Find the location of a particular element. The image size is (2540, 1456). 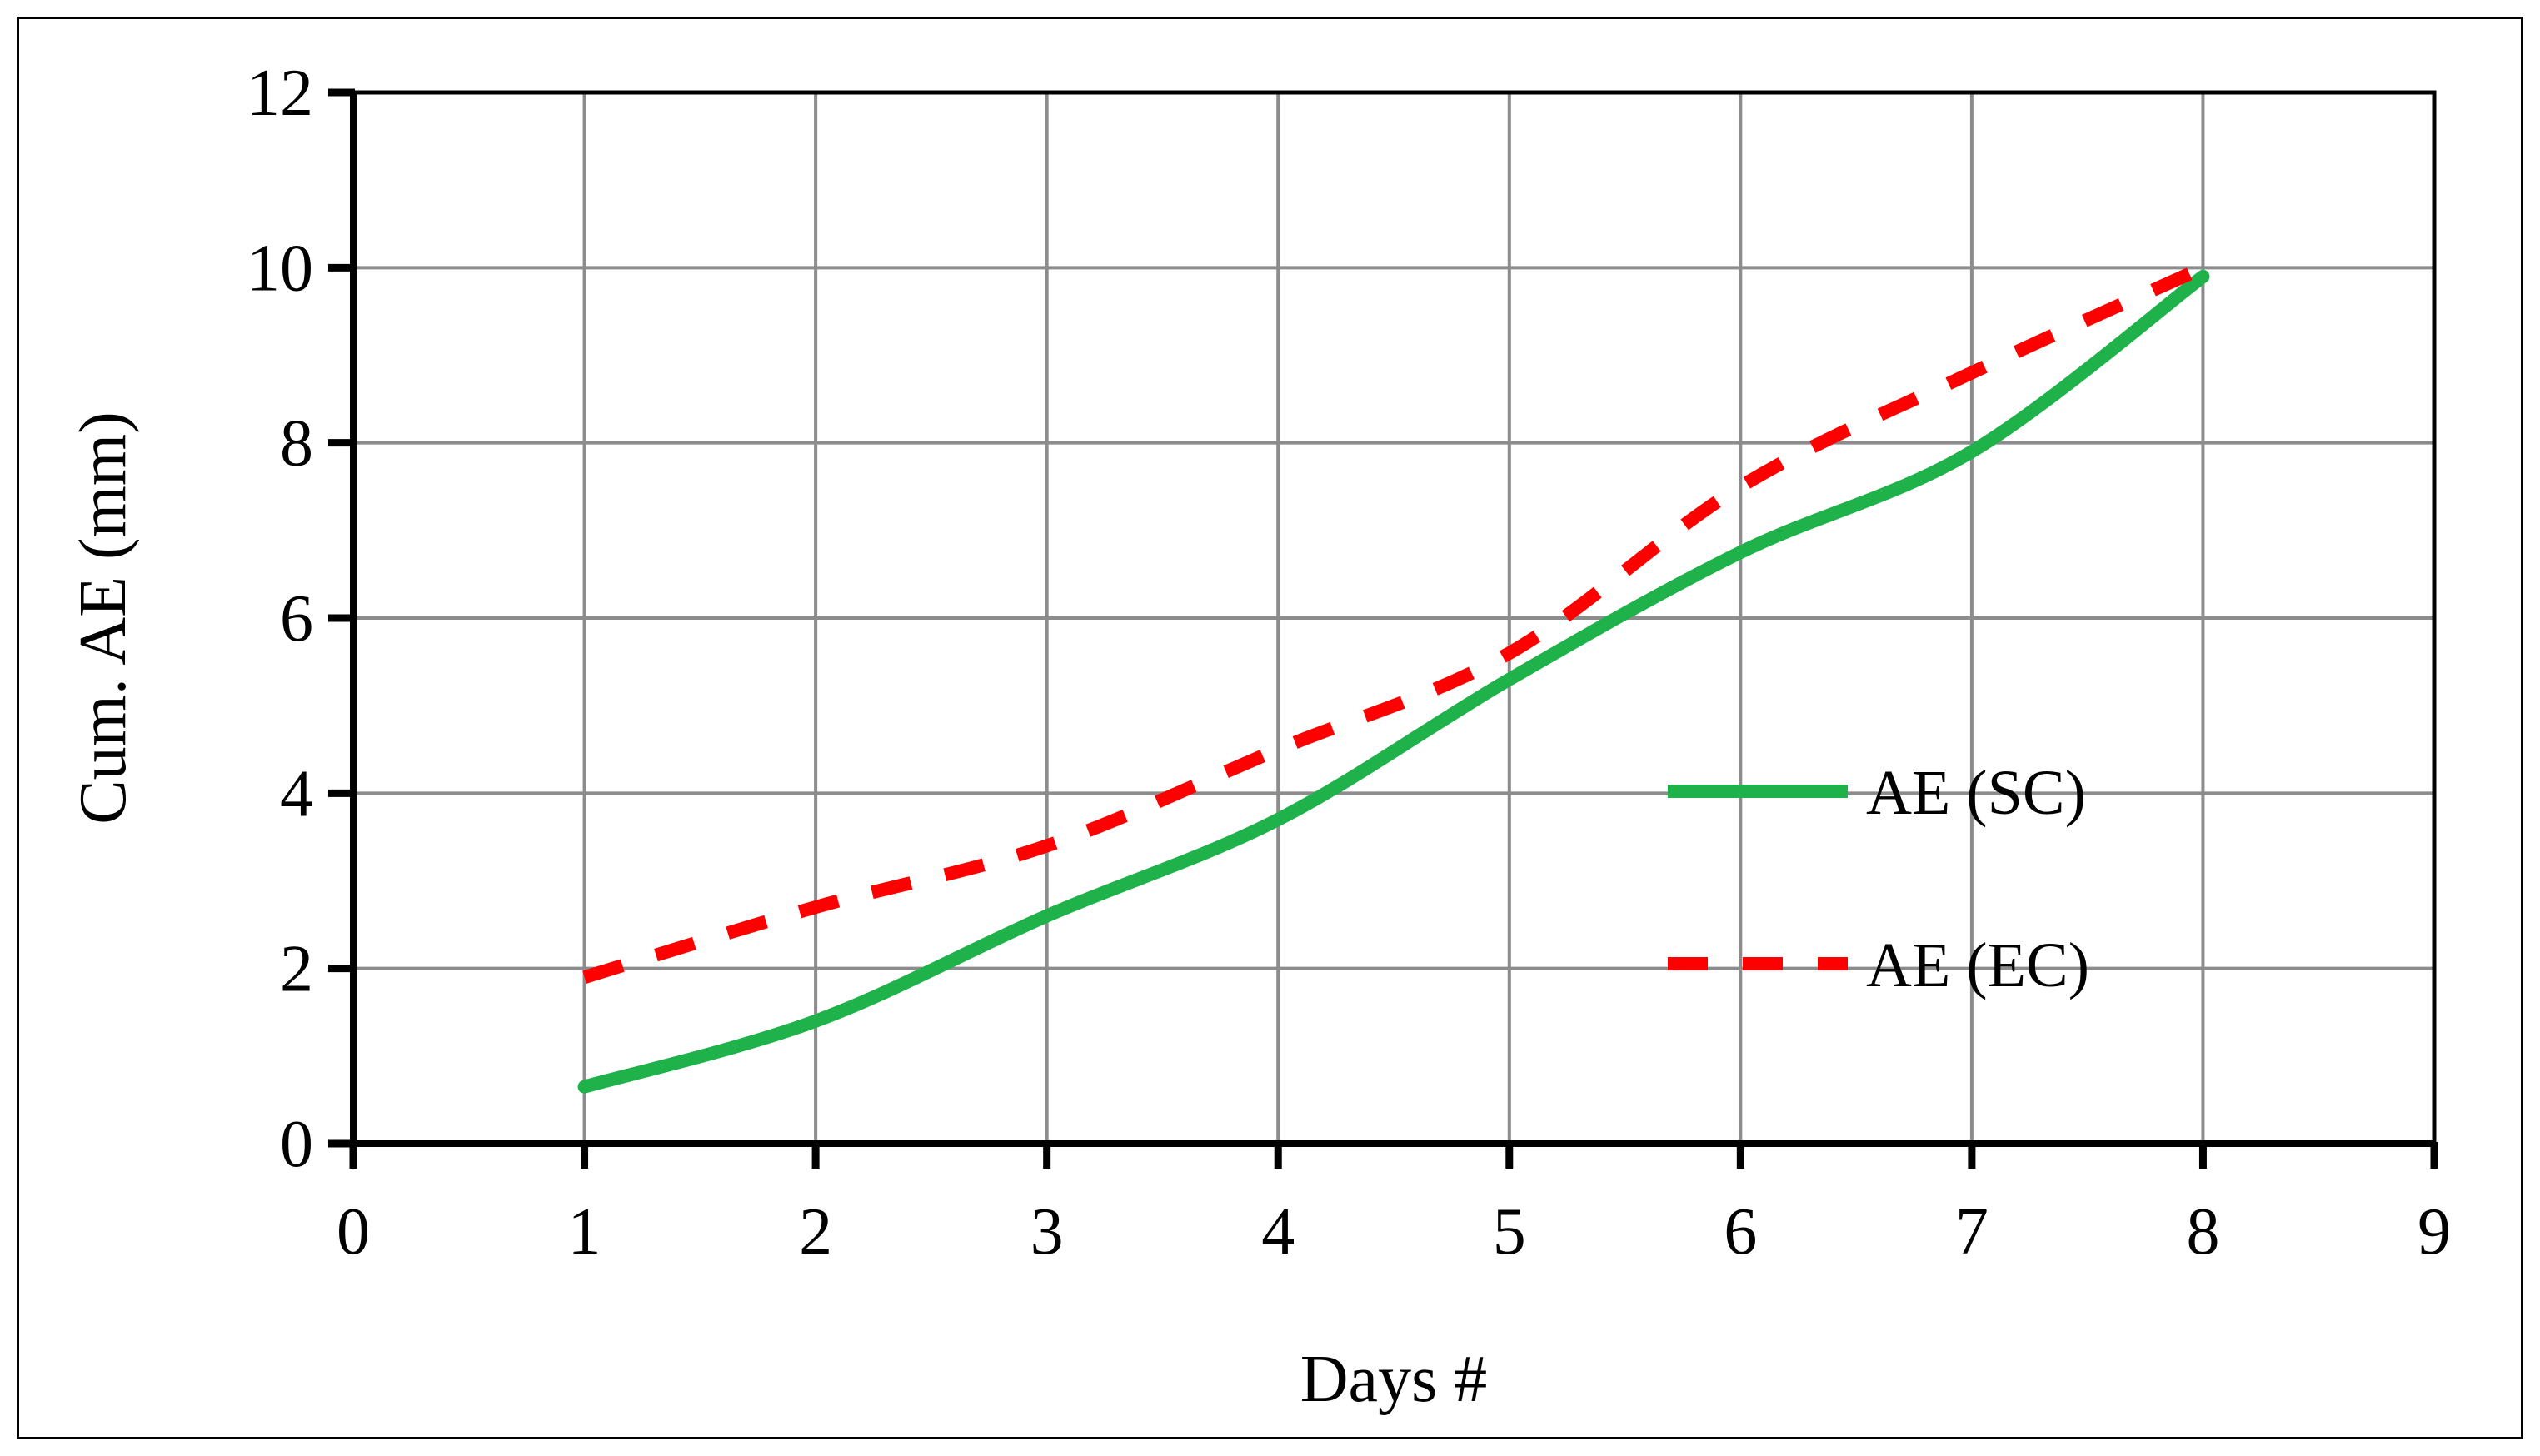

x-tick-label-1: 1 is located at coordinates (584, 1232).